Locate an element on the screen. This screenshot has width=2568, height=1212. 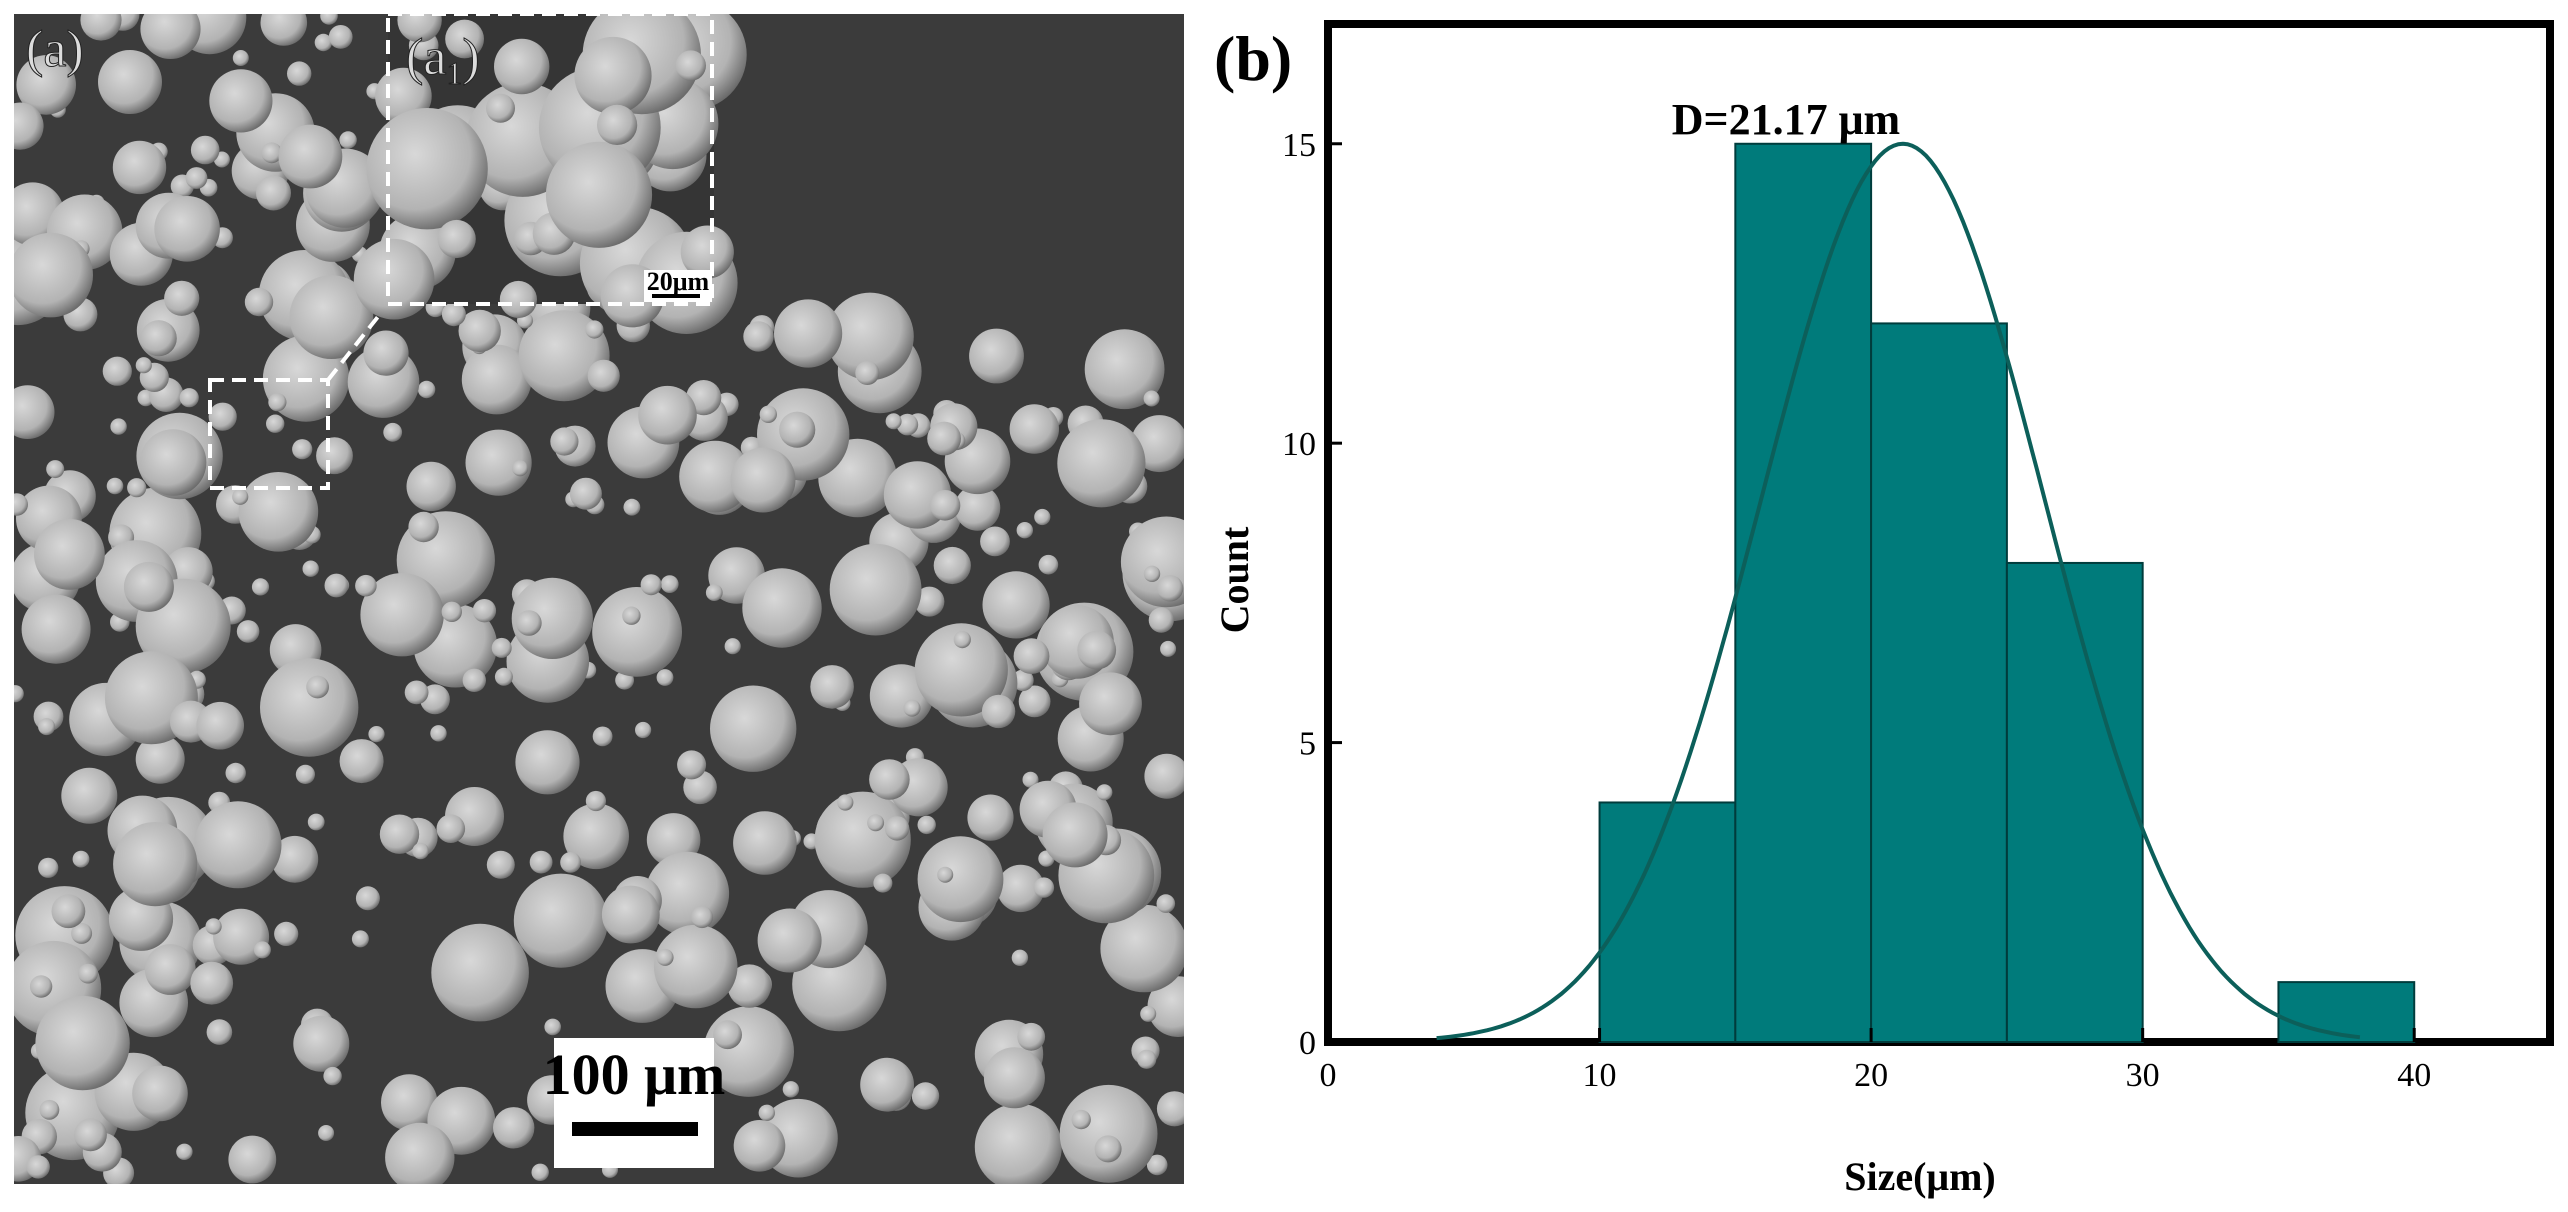
y-tick-label: 15 is located at coordinates (1299, 145).